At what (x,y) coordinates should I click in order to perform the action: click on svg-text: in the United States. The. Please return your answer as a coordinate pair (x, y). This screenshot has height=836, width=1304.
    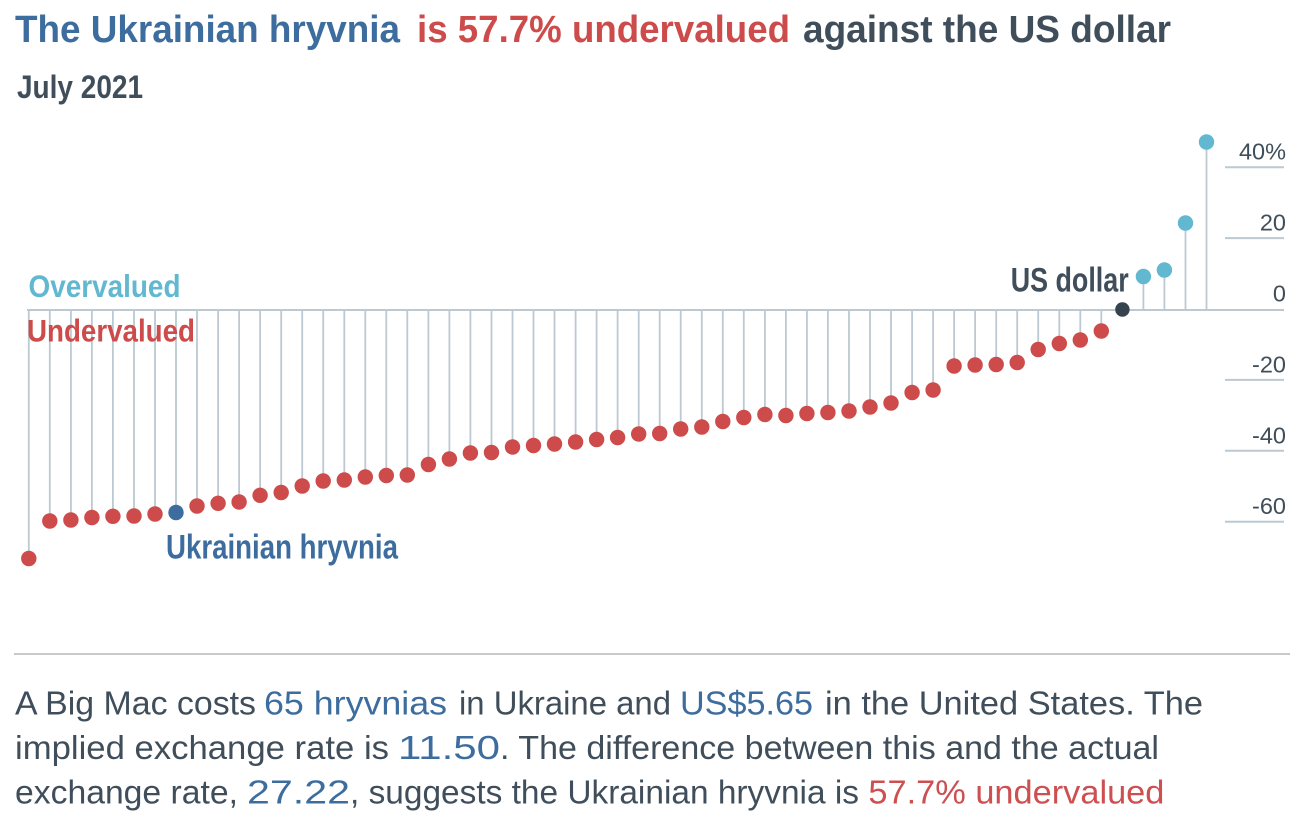
    Looking at the image, I should click on (1014, 704).